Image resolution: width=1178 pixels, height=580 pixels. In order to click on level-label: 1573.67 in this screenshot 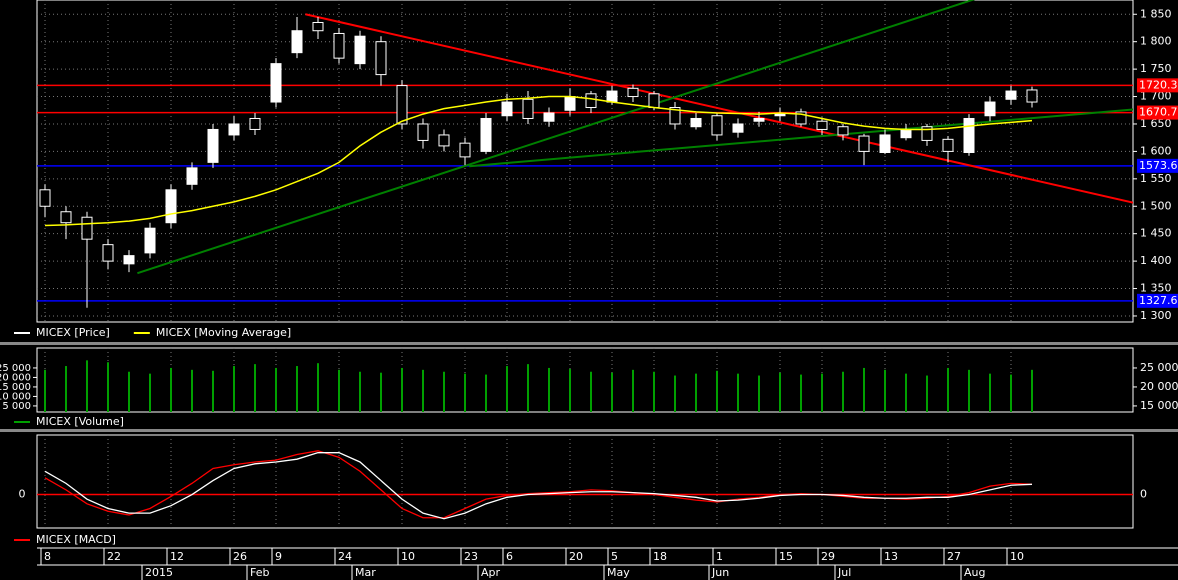, I will do `click(1158, 165)`.